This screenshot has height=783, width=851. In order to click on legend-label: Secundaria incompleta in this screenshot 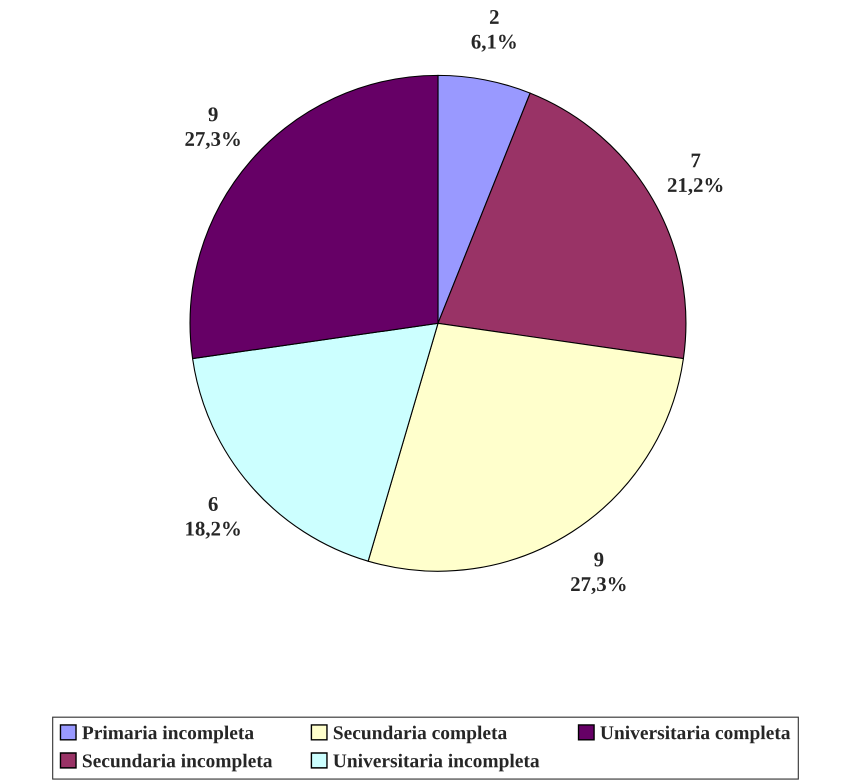, I will do `click(177, 763)`.